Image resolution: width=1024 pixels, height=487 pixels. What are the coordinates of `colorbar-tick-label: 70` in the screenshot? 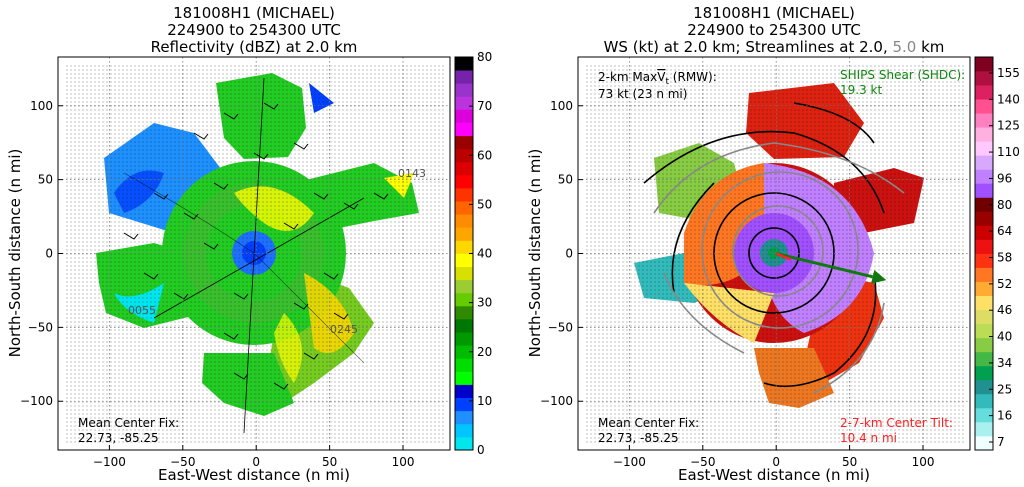 It's located at (484, 106).